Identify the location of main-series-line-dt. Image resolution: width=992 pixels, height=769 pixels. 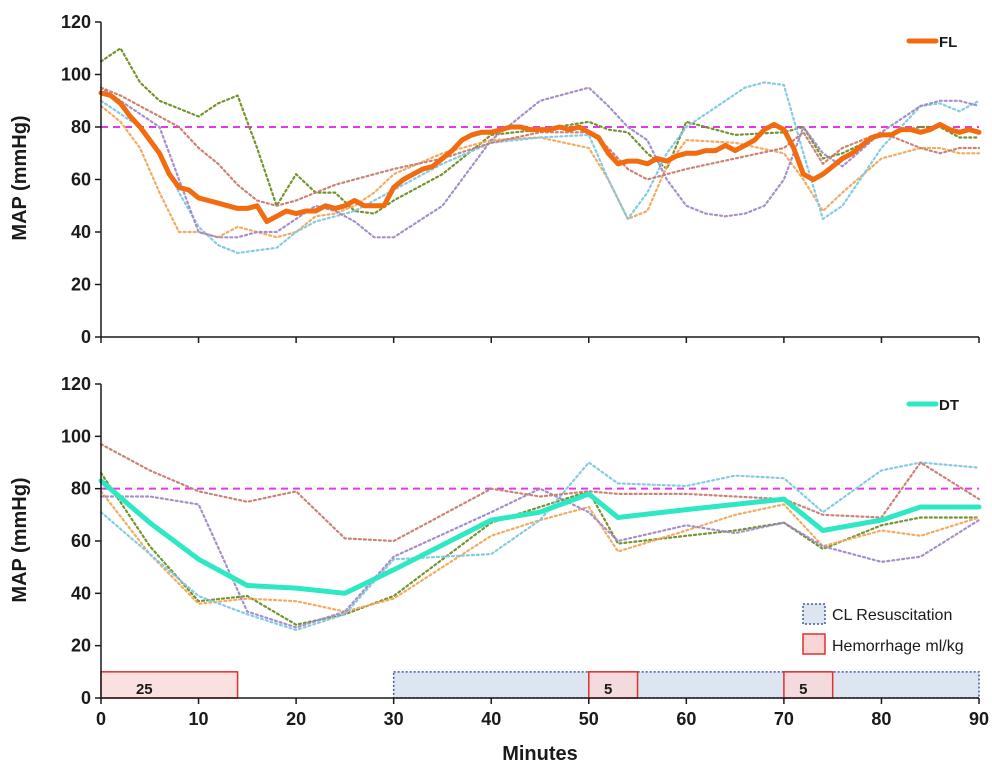
(540, 537).